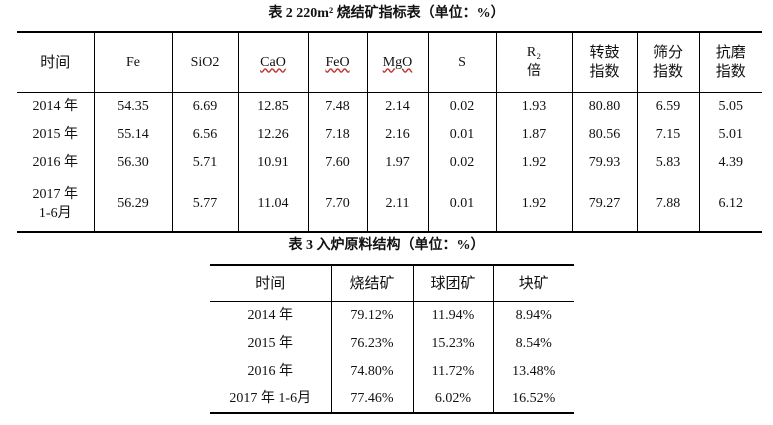  Describe the element at coordinates (667, 106) in the screenshot. I see `cell: 6.59` at that location.